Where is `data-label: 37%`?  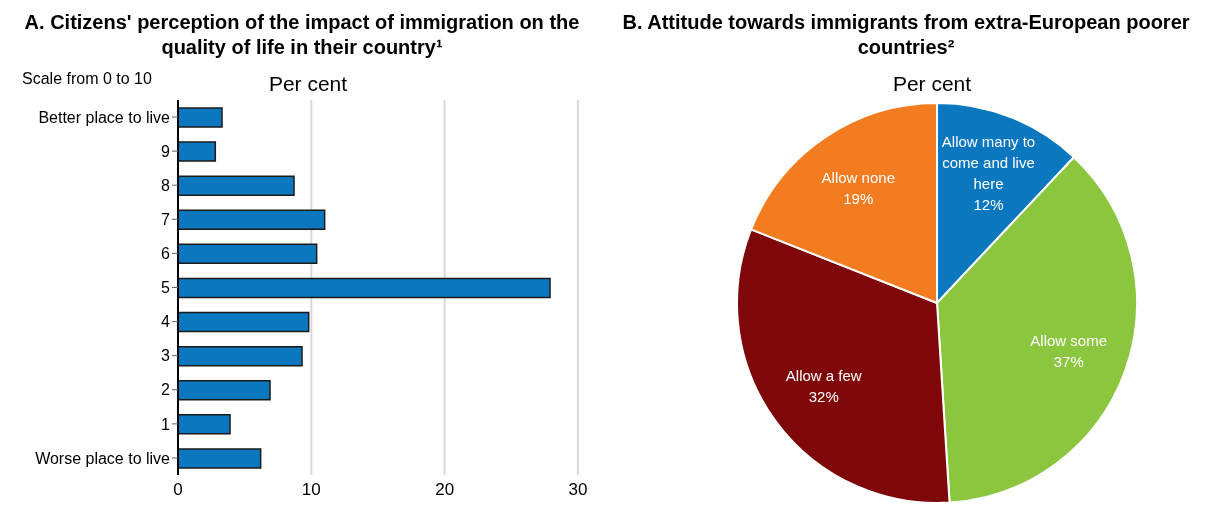 data-label: 37% is located at coordinates (1068, 361).